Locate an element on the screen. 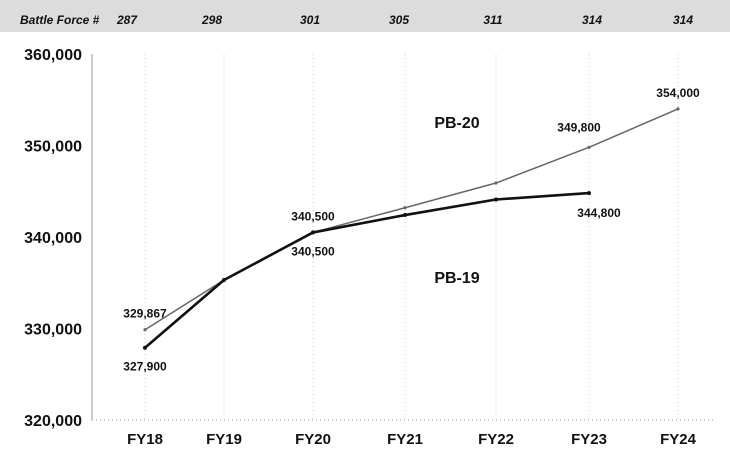 This screenshot has width=730, height=451. battle-force-label: Battle Force # is located at coordinates (60, 20).